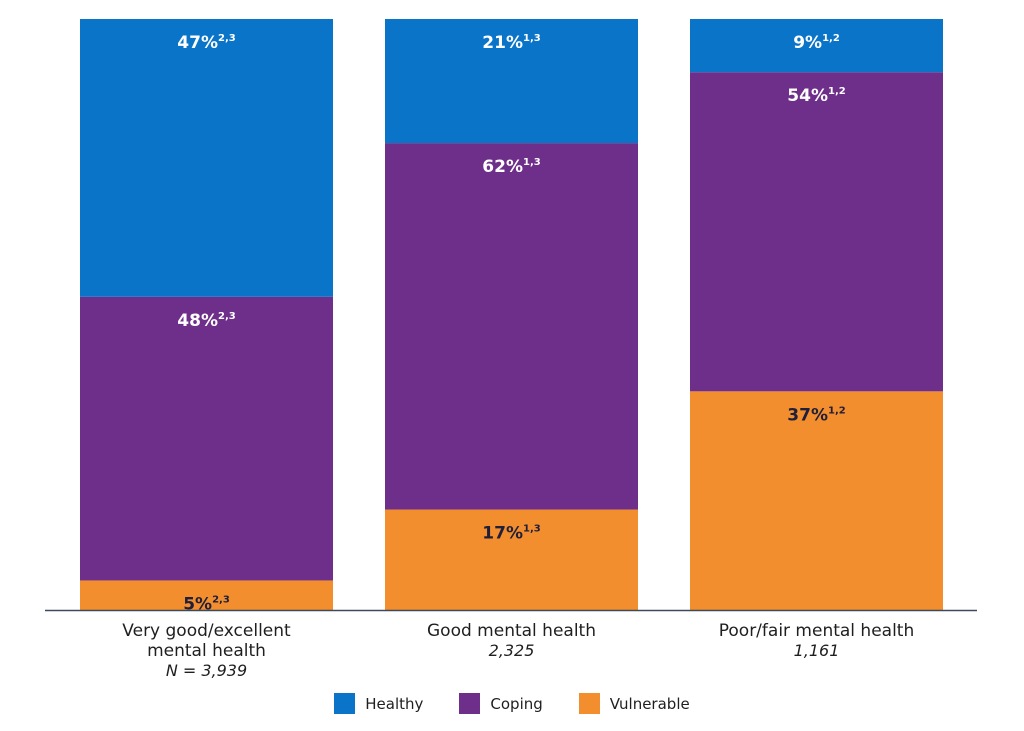 The width and height of the screenshot is (1024, 731). Describe the element at coordinates (394, 703) in the screenshot. I see `legend-label-healthy: Healthy` at that location.